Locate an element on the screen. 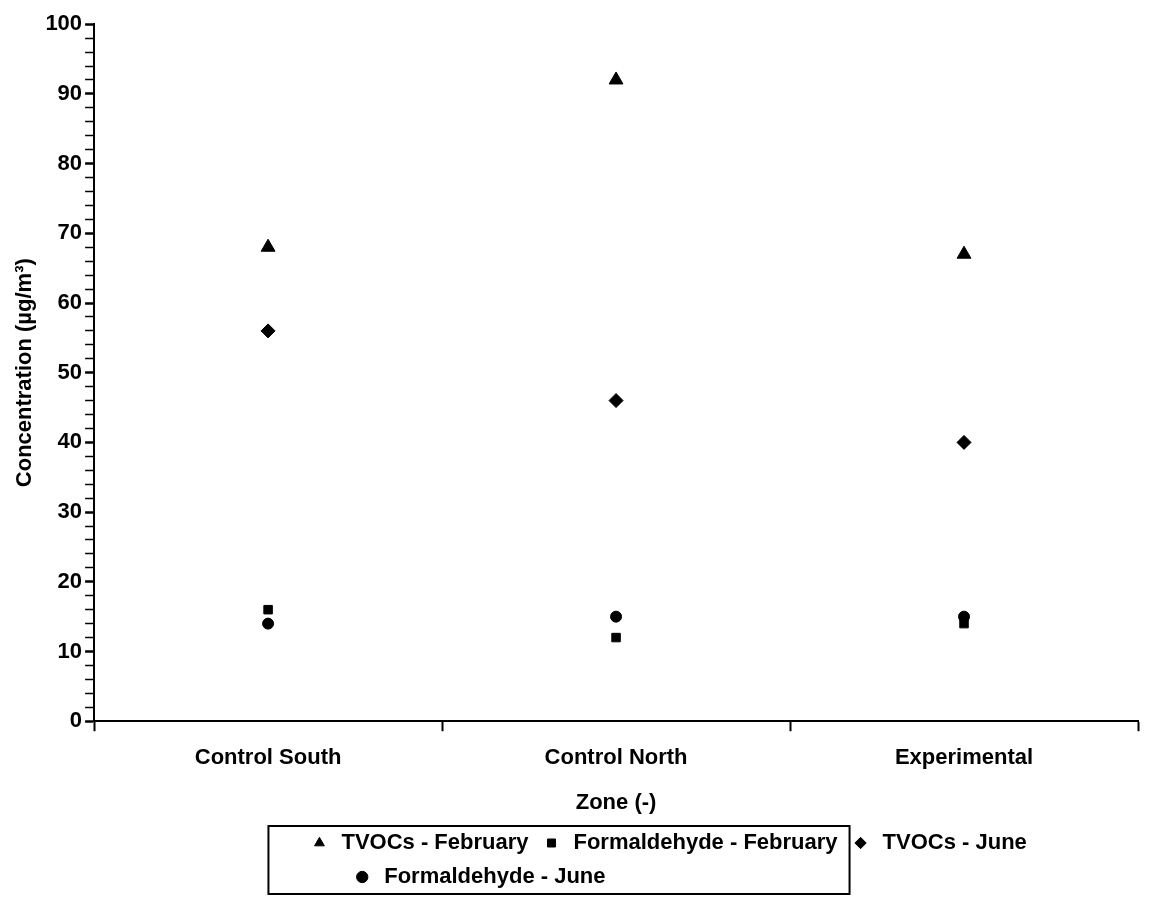  y-tick-label: 20 is located at coordinates (70, 580).